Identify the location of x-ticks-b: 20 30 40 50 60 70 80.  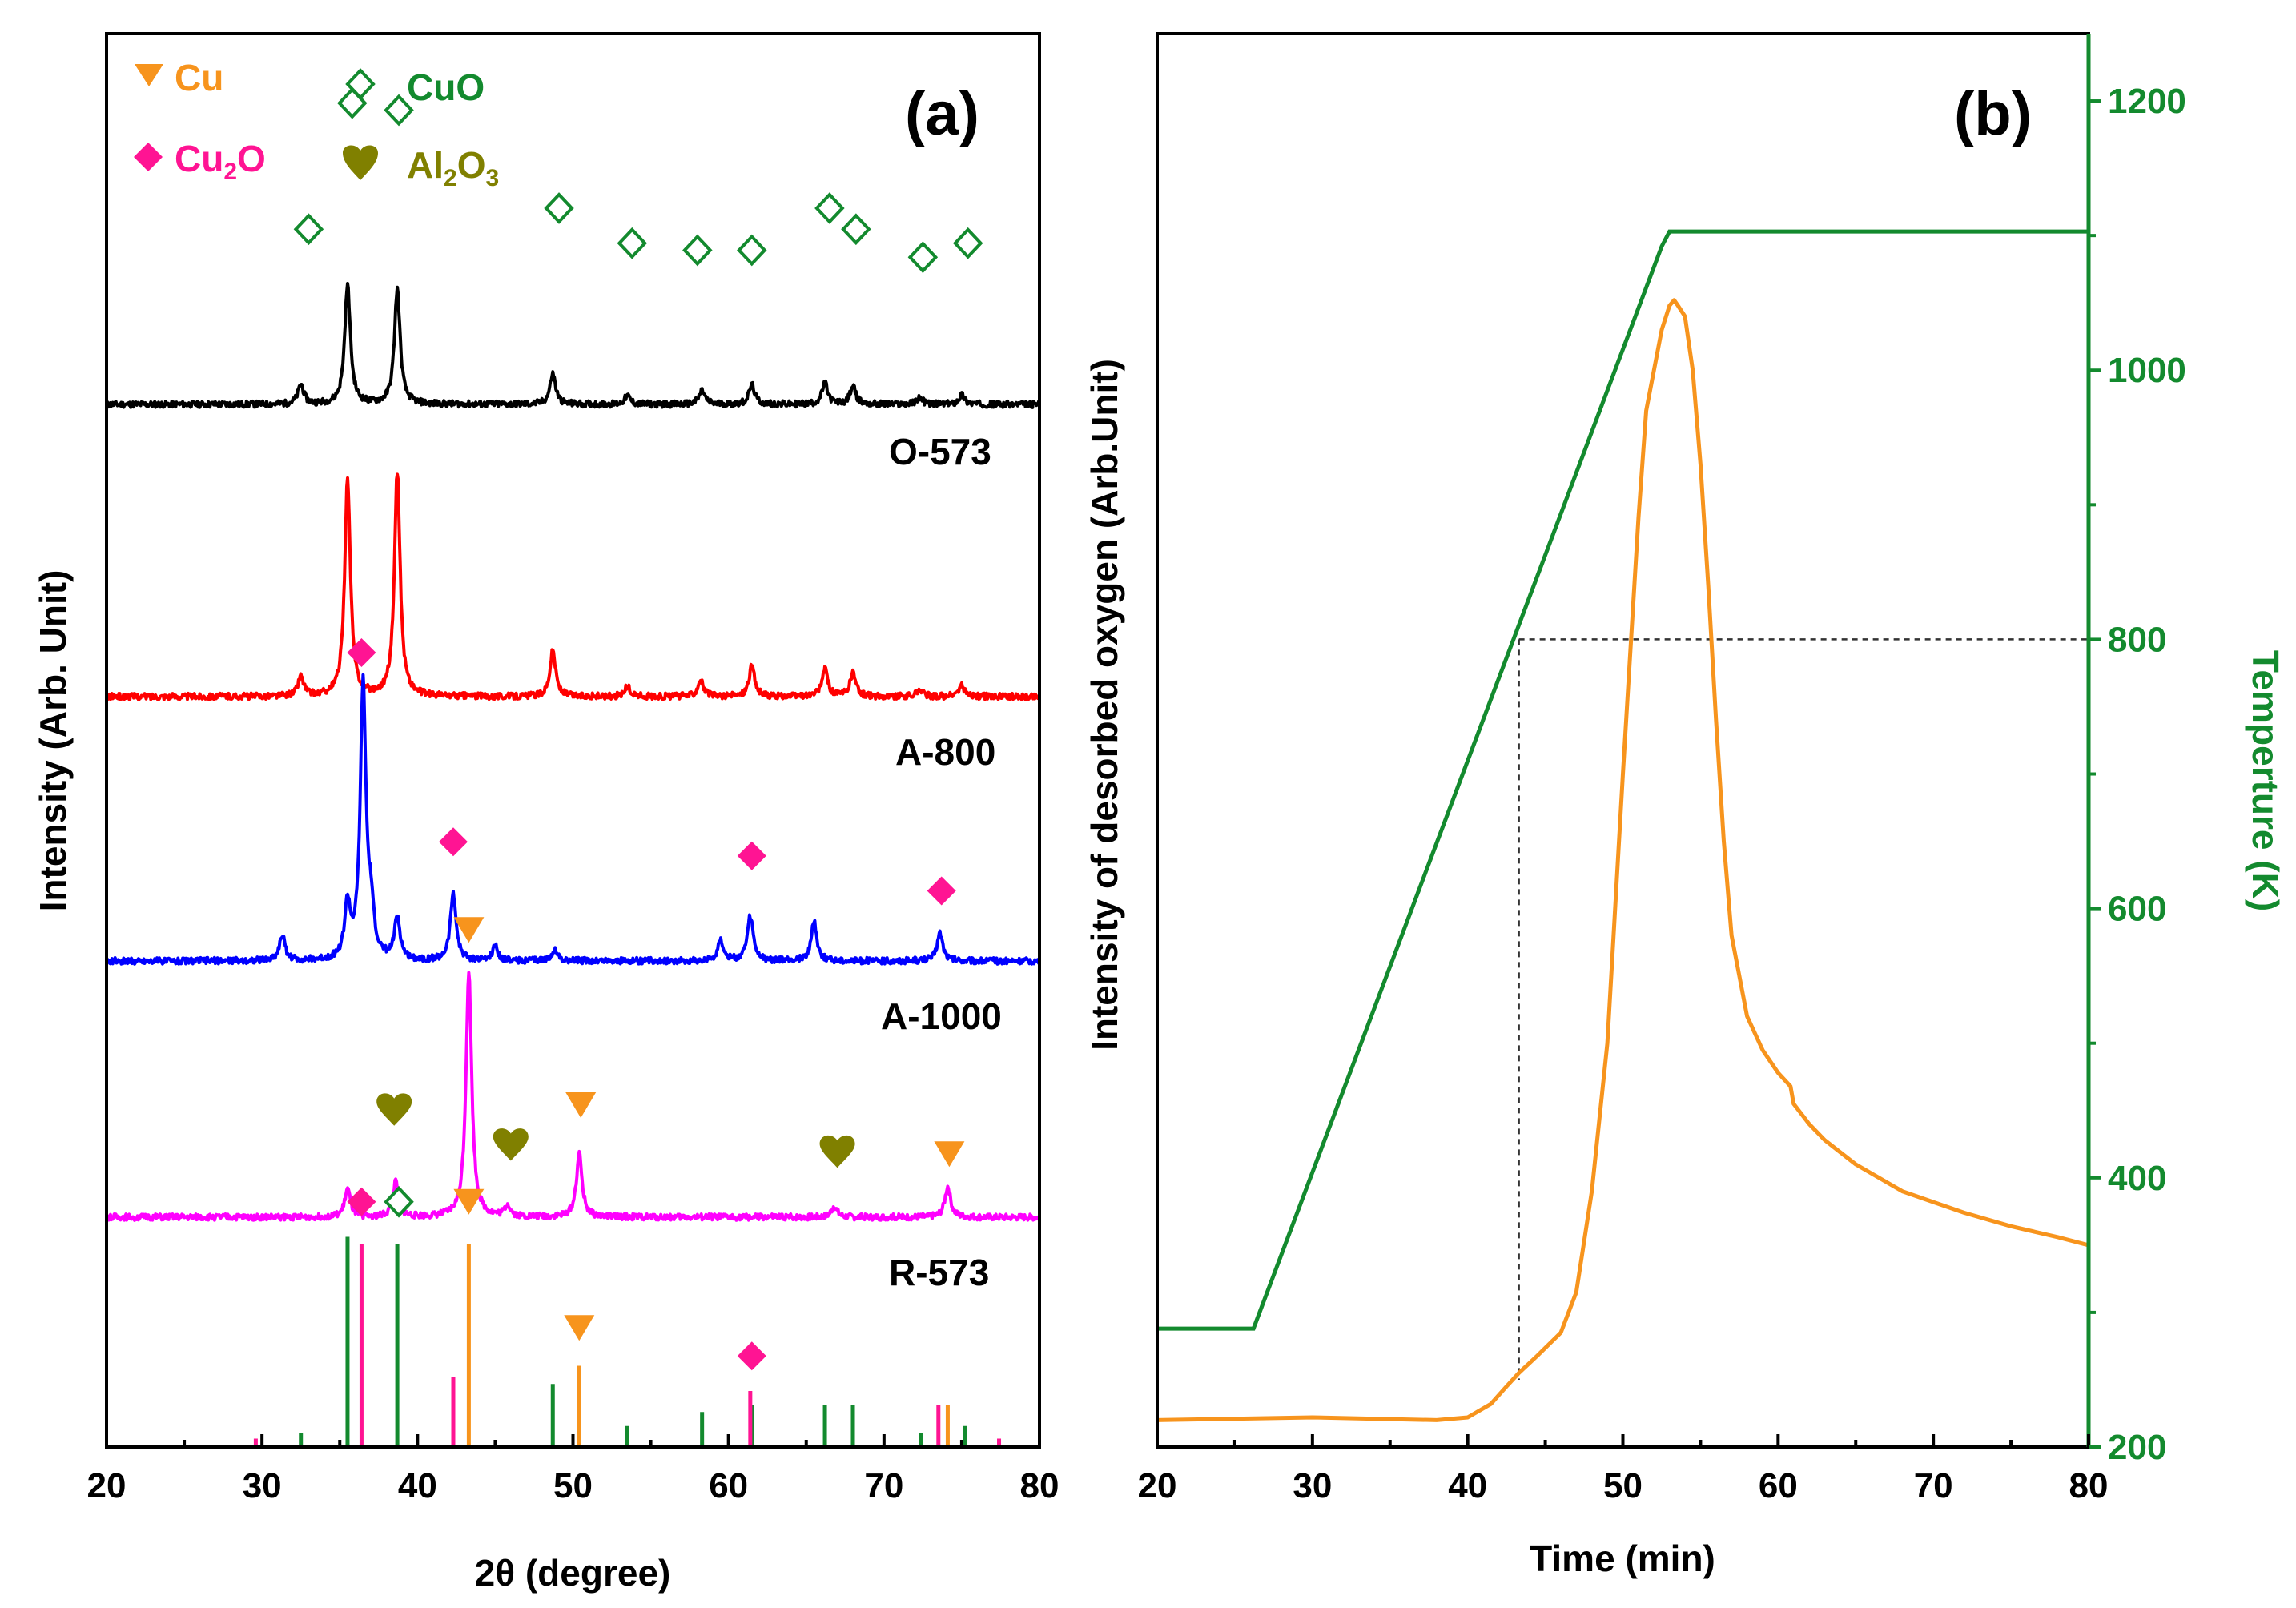
(1623, 1469).